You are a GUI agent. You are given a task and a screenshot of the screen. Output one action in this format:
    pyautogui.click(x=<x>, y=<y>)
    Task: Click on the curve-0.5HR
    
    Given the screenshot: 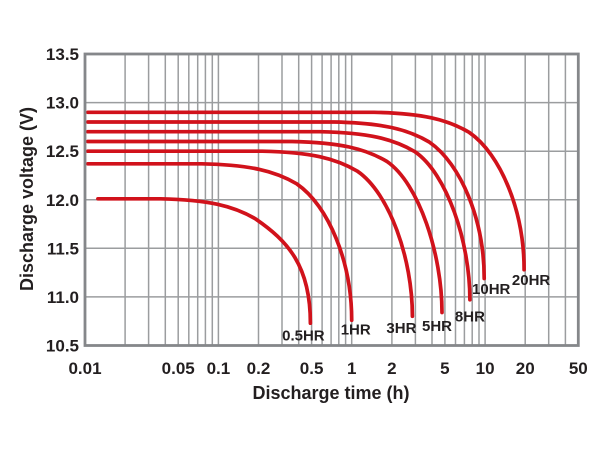 What is the action you would take?
    pyautogui.click(x=204, y=261)
    